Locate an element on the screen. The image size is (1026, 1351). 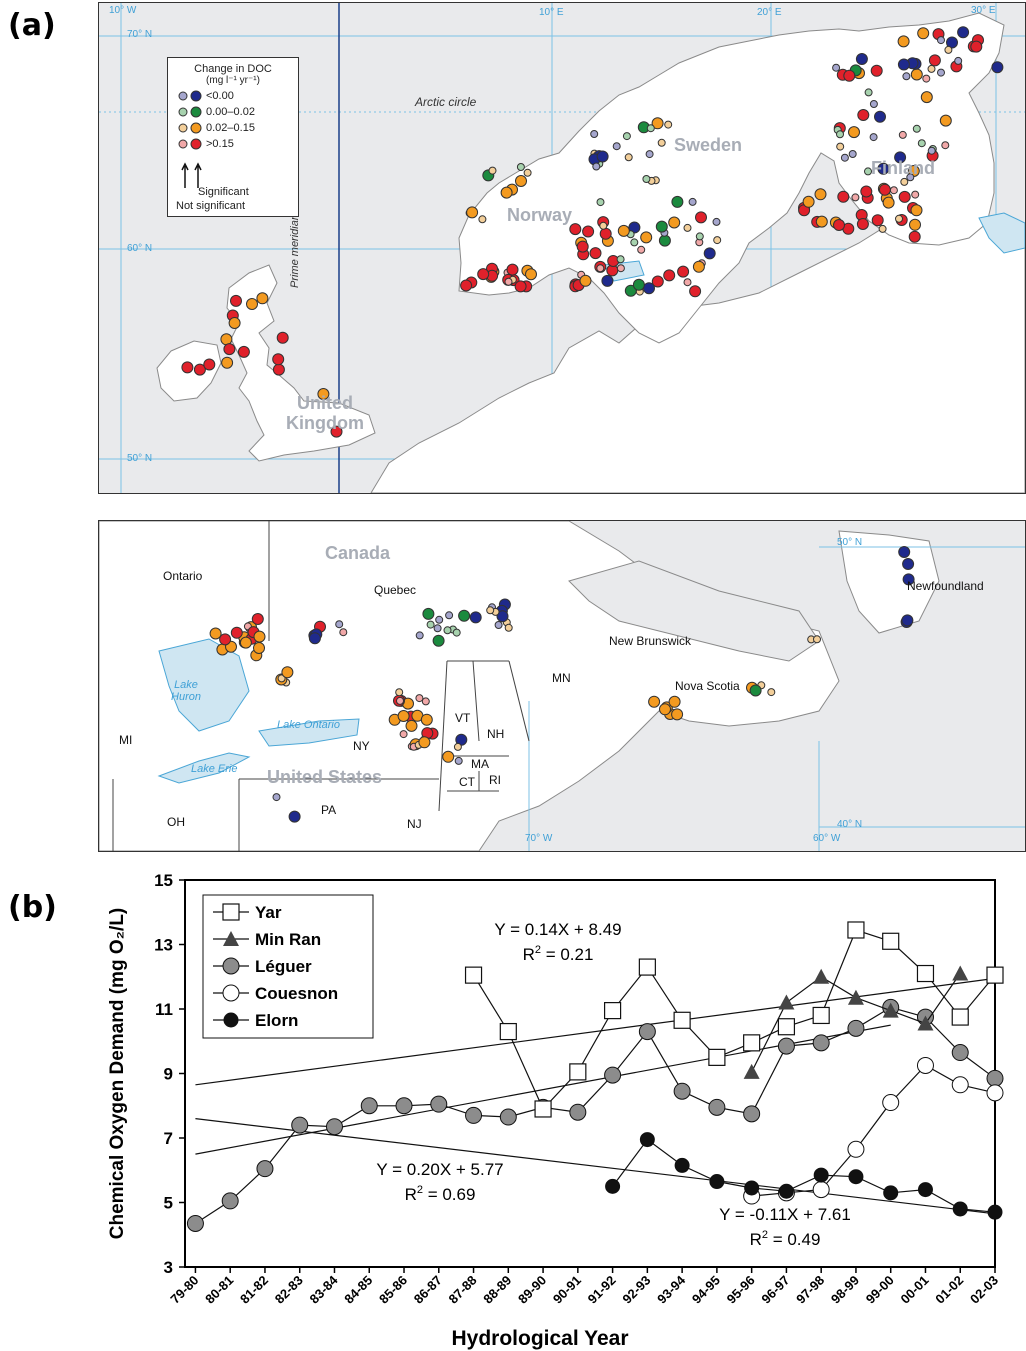
legend-dot-sig is located at coordinates (196, 112).